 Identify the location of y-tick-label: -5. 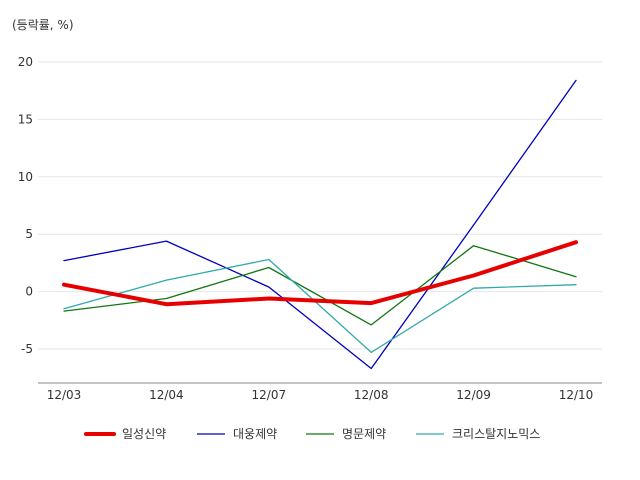
(27, 349).